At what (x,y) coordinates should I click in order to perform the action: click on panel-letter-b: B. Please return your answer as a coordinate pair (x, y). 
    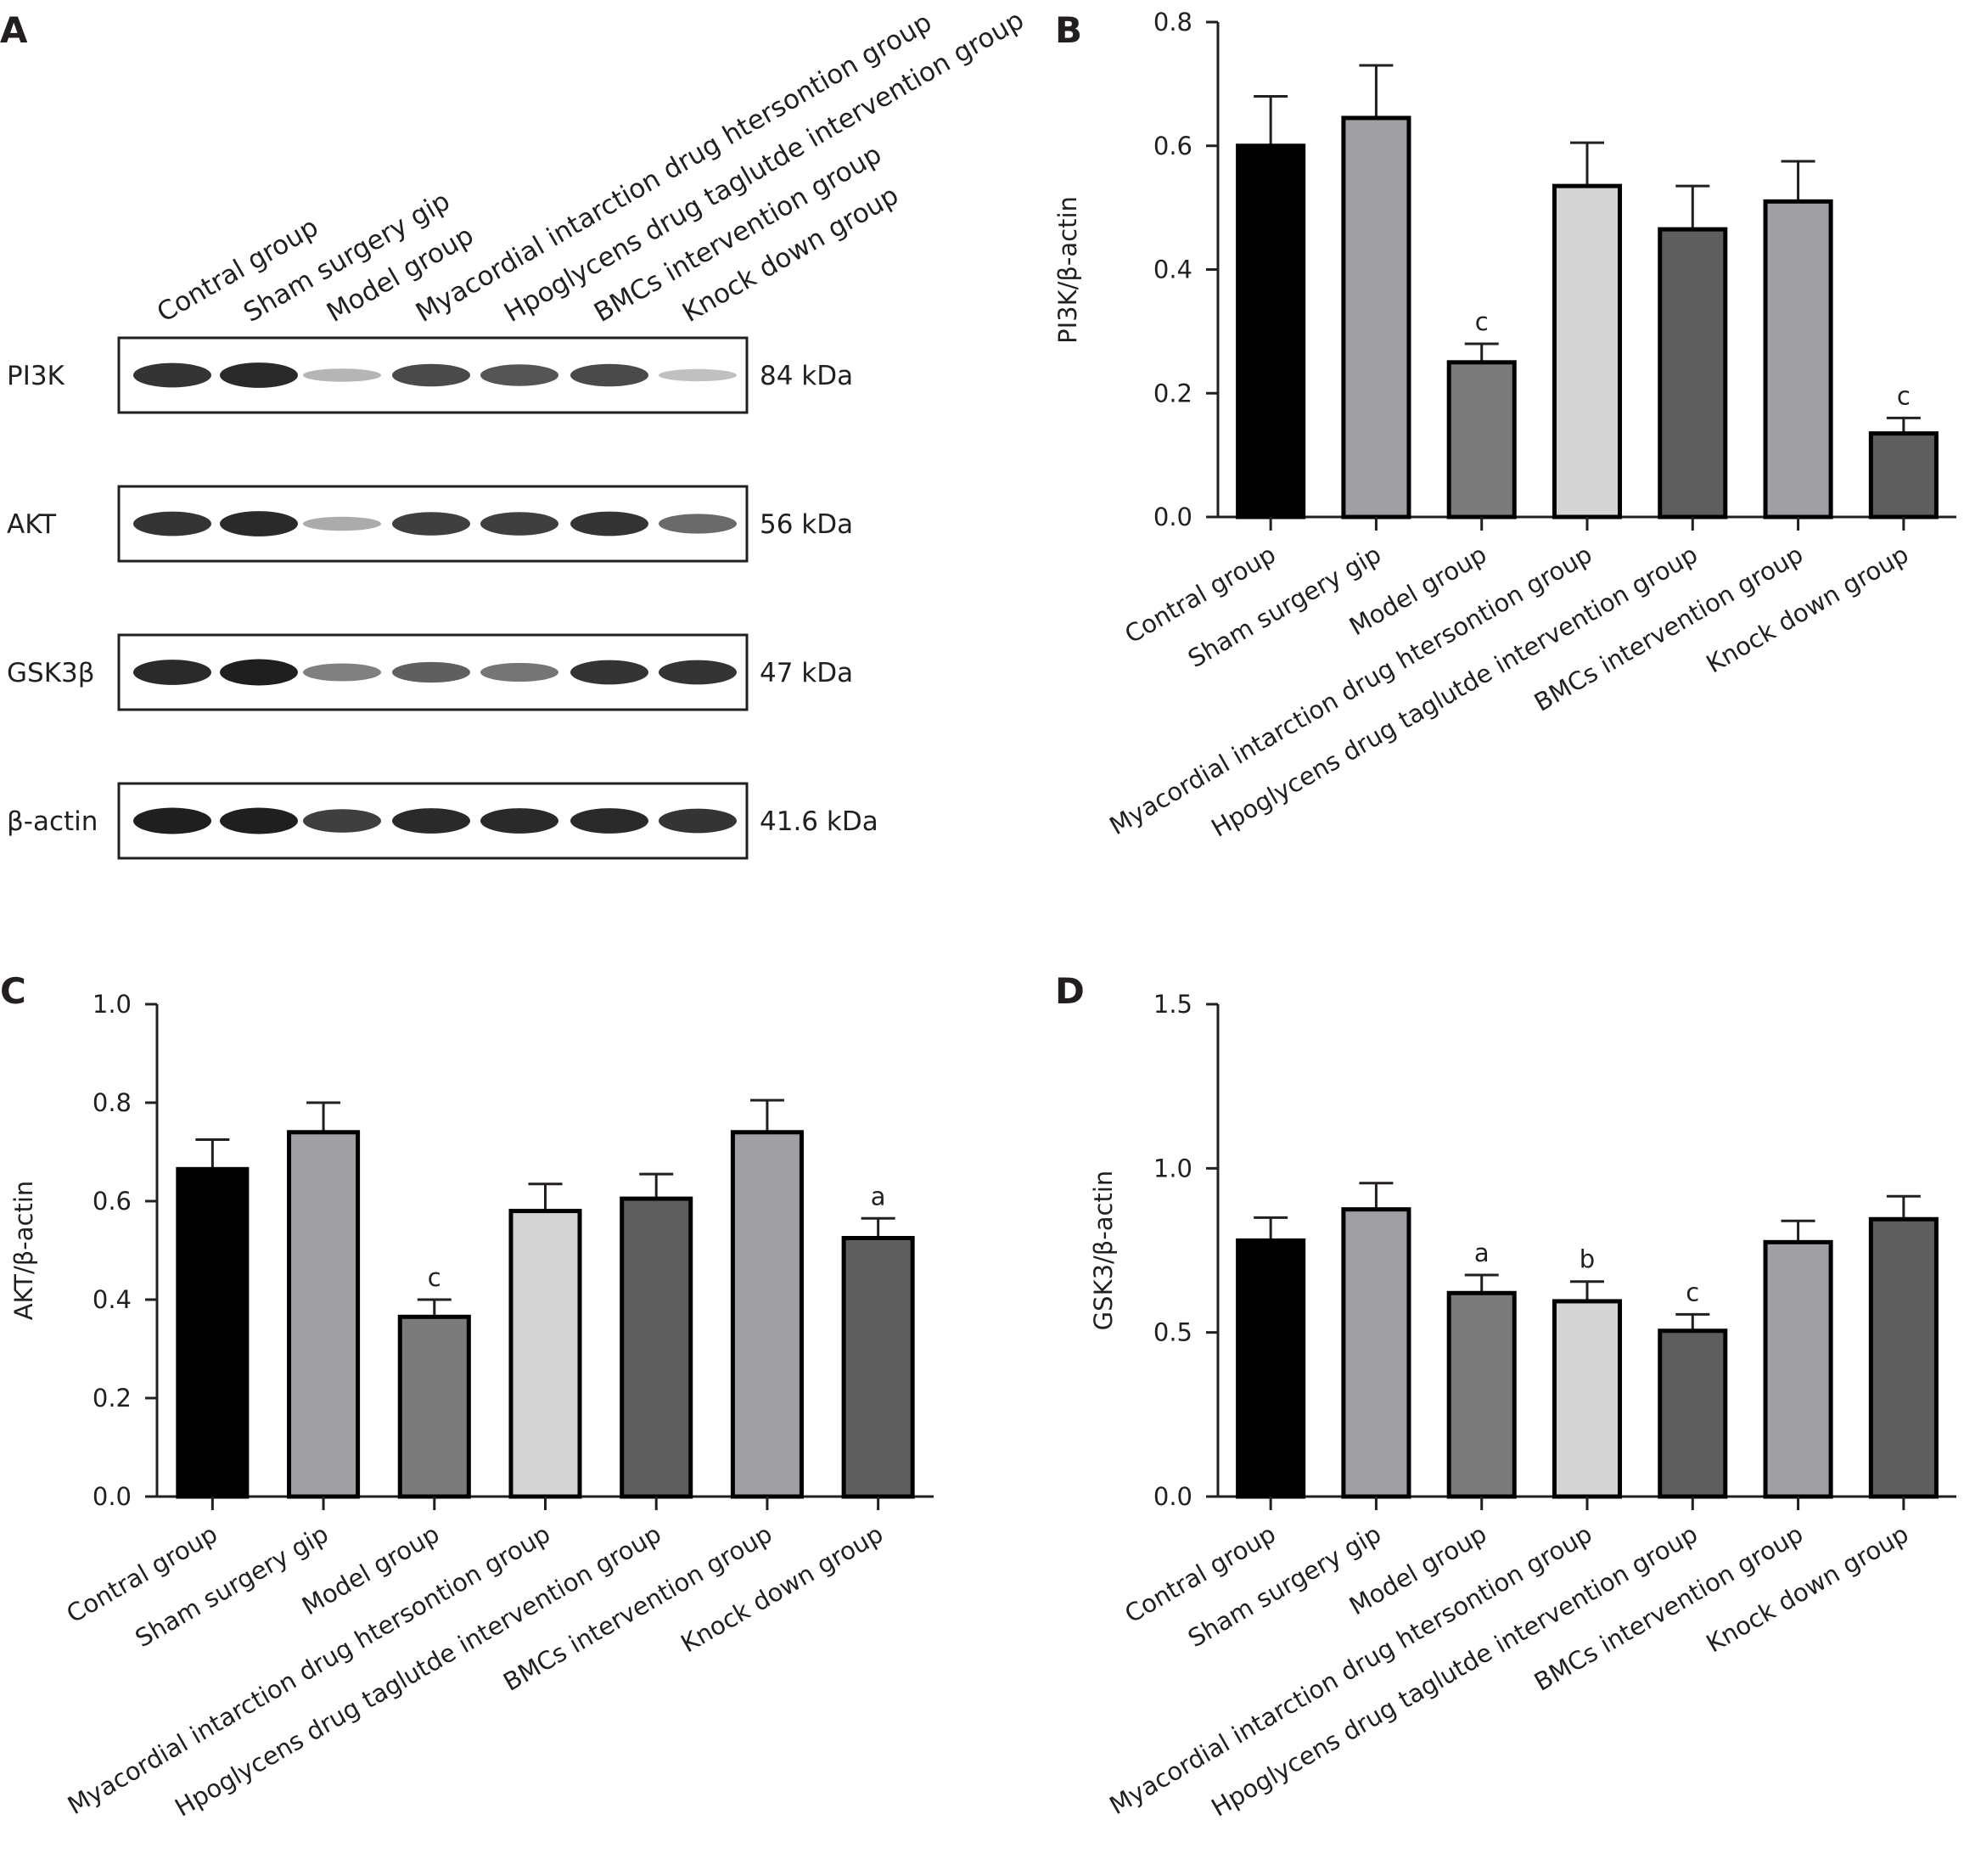
    Looking at the image, I should click on (1068, 30).